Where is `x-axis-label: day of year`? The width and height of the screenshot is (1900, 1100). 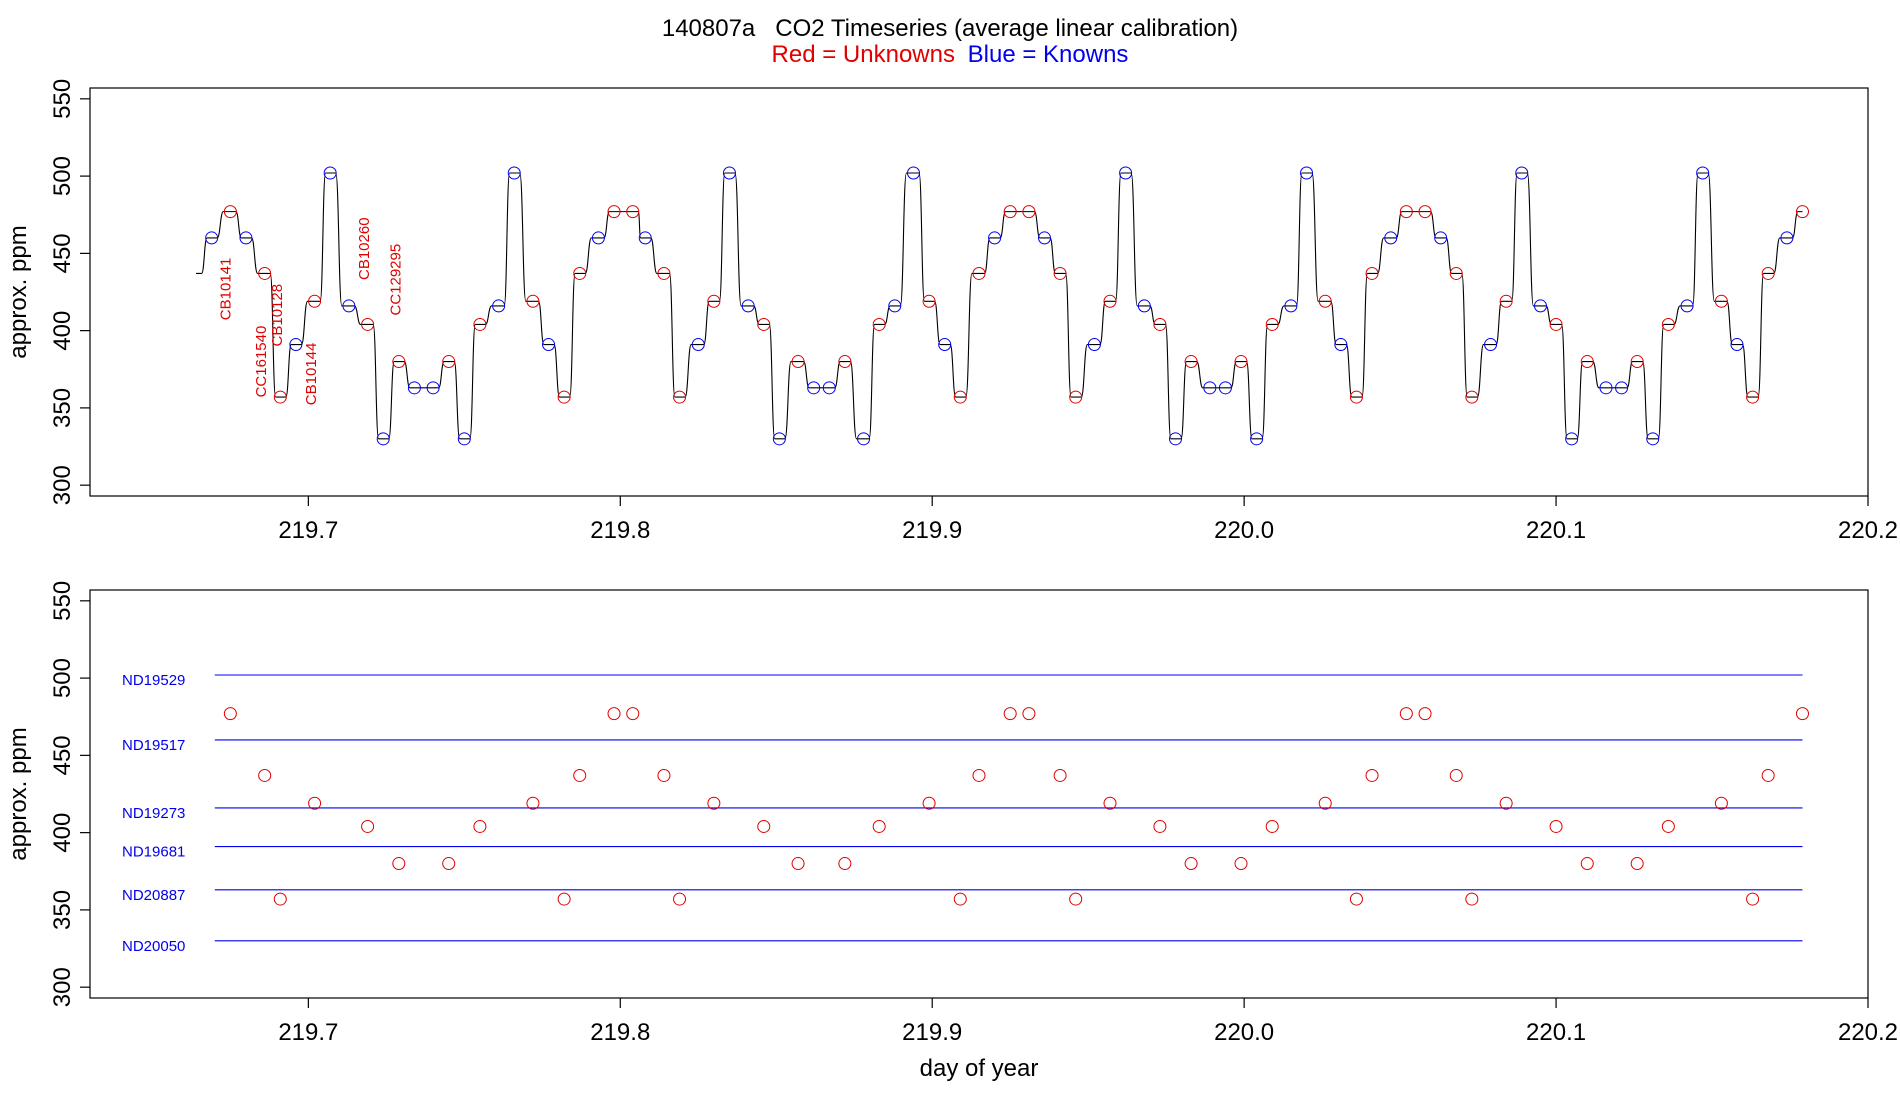
x-axis-label: day of year is located at coordinates (979, 1068).